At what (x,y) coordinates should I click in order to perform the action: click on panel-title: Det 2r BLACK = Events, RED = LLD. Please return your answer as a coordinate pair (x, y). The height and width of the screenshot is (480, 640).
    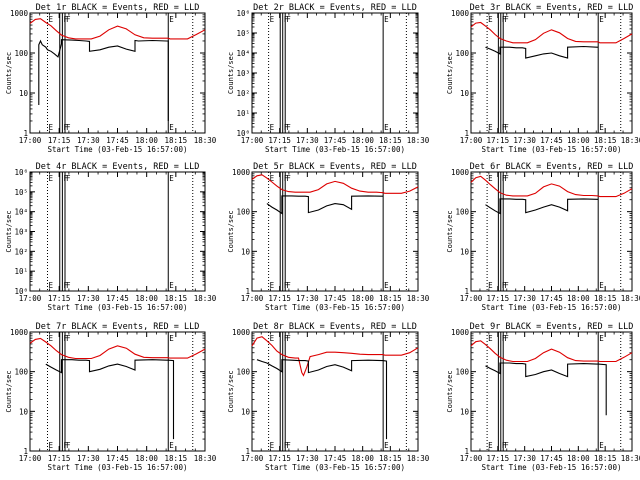
    Looking at the image, I should click on (335, 8).